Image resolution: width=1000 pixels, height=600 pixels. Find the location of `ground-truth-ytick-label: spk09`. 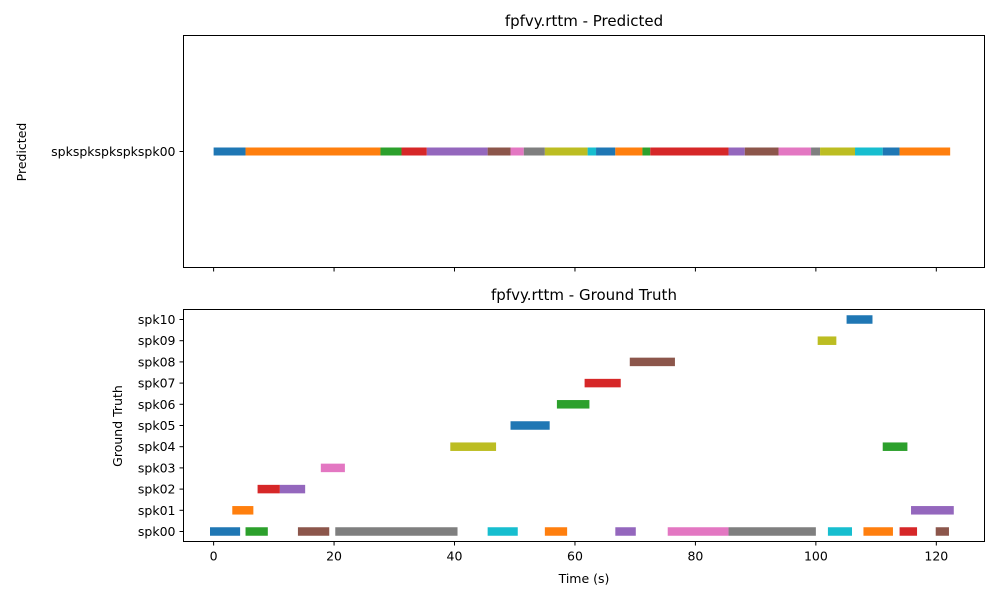

ground-truth-ytick-label: spk09 is located at coordinates (157, 340).